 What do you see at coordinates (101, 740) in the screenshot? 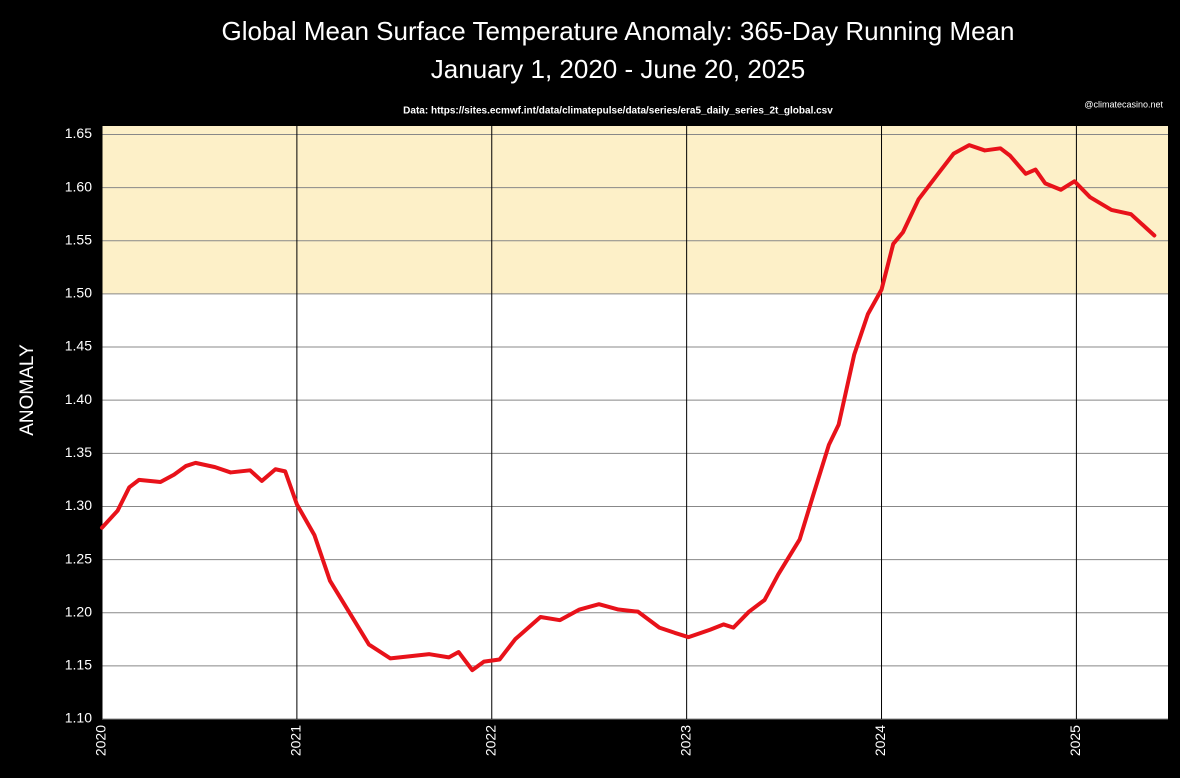
I see `x-tick-label: 2020` at bounding box center [101, 740].